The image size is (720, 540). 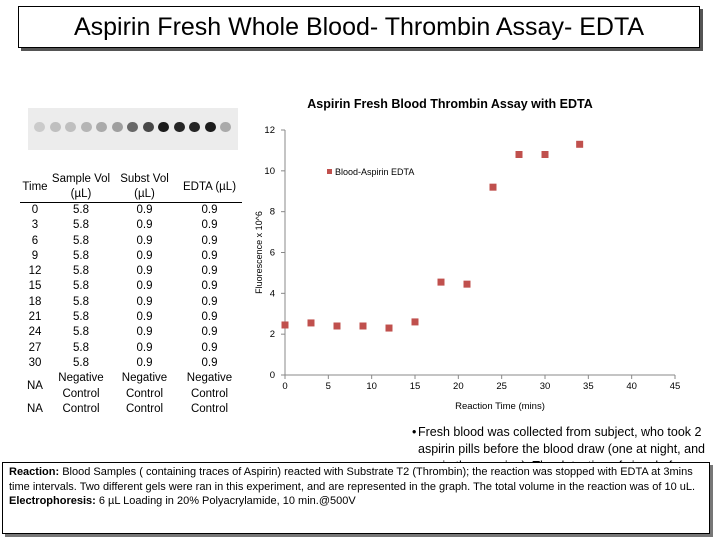 I want to click on y-tick-label: 0, so click(x=272, y=375).